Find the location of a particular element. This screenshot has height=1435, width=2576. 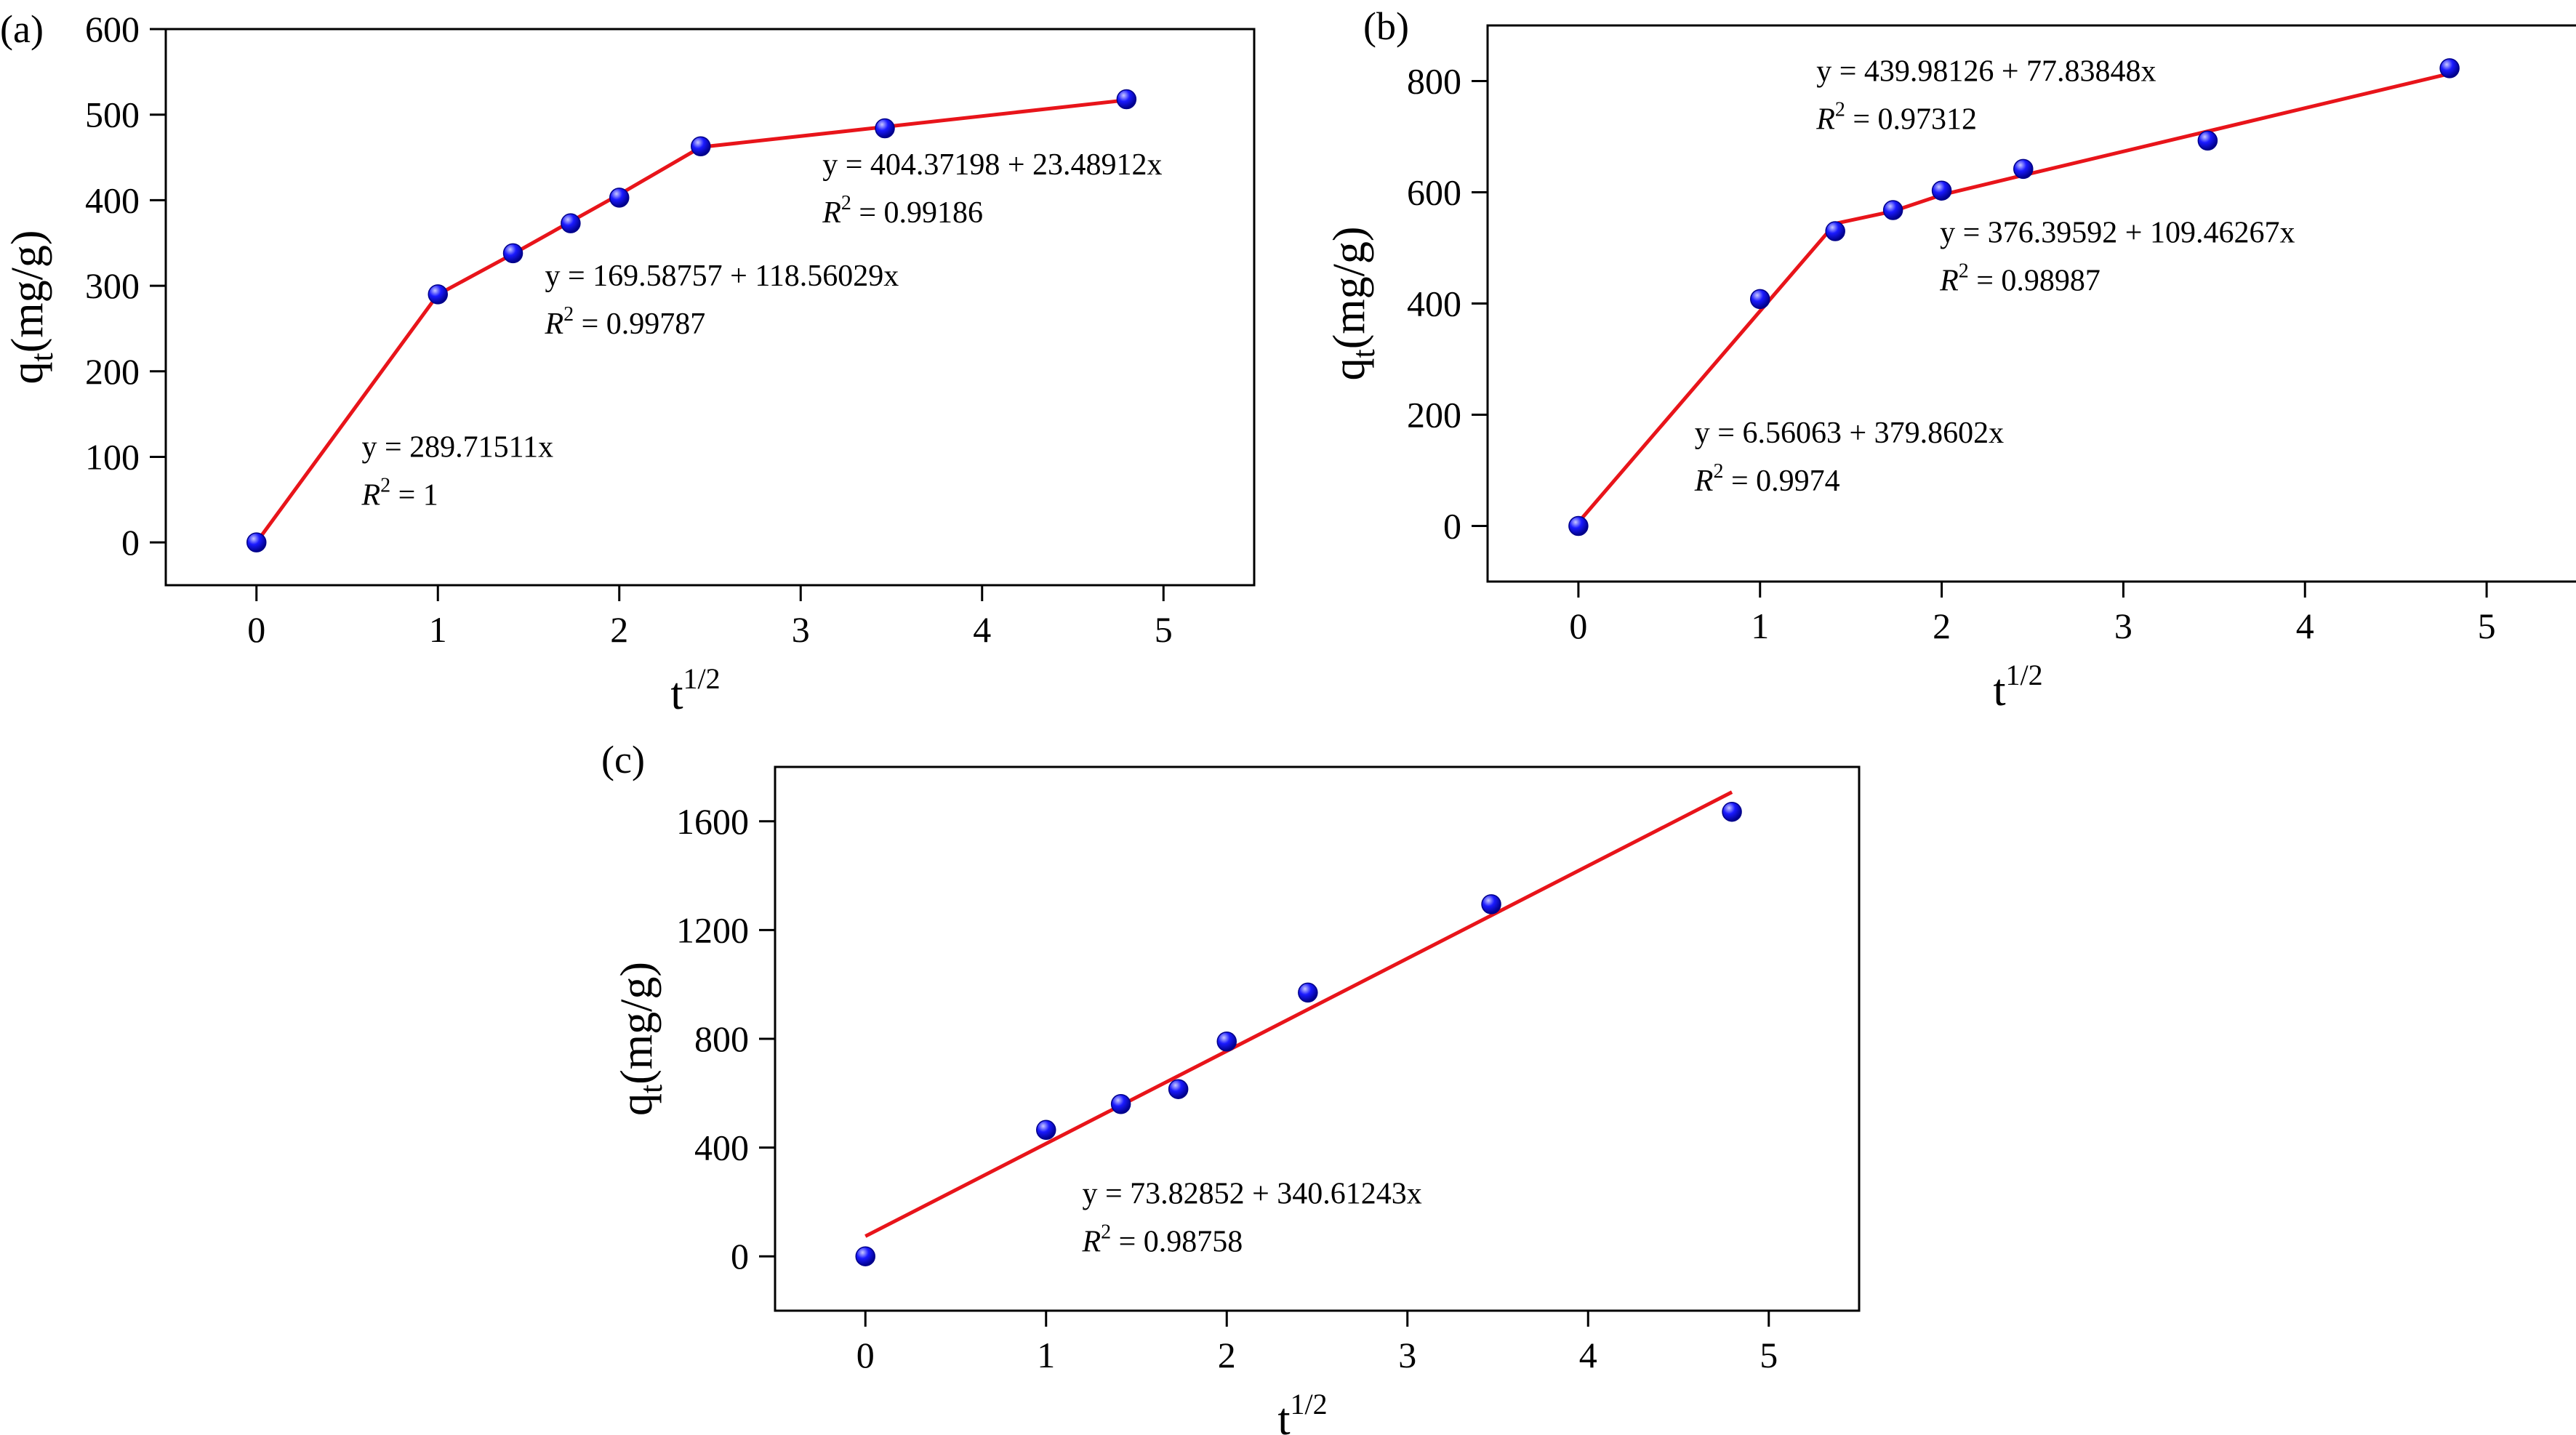

r-squared-value: = 1 is located at coordinates (414, 495).